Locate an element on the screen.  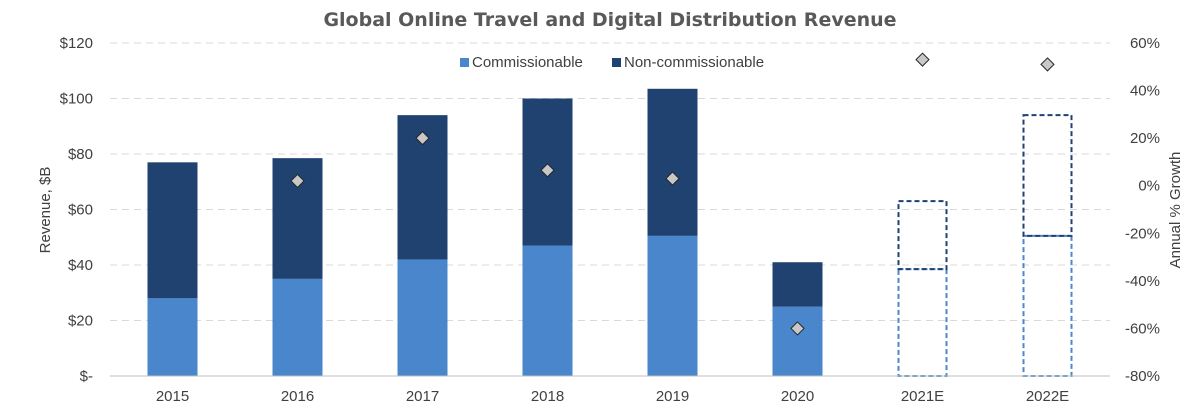
y-tick-label: $80 is located at coordinates (80, 154).